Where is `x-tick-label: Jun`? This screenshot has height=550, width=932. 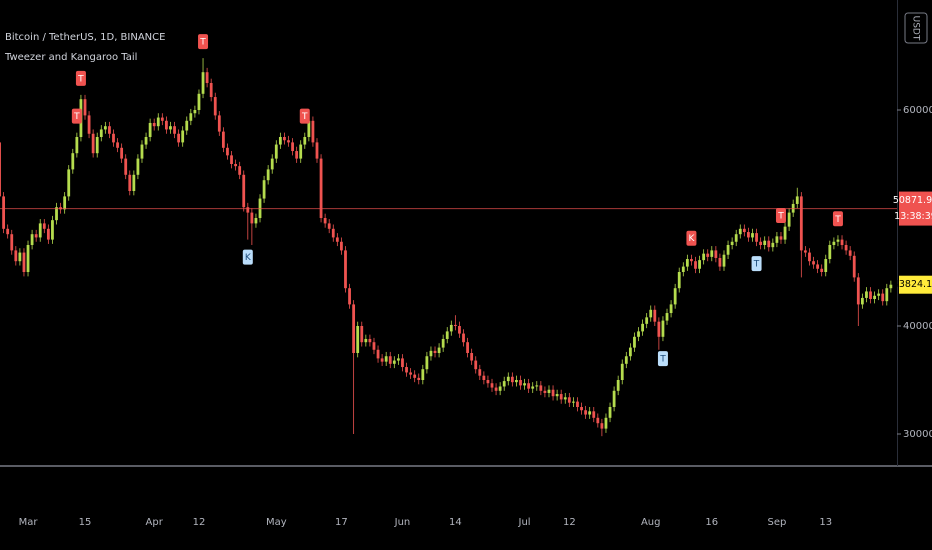
x-tick-label: Jun is located at coordinates (402, 522).